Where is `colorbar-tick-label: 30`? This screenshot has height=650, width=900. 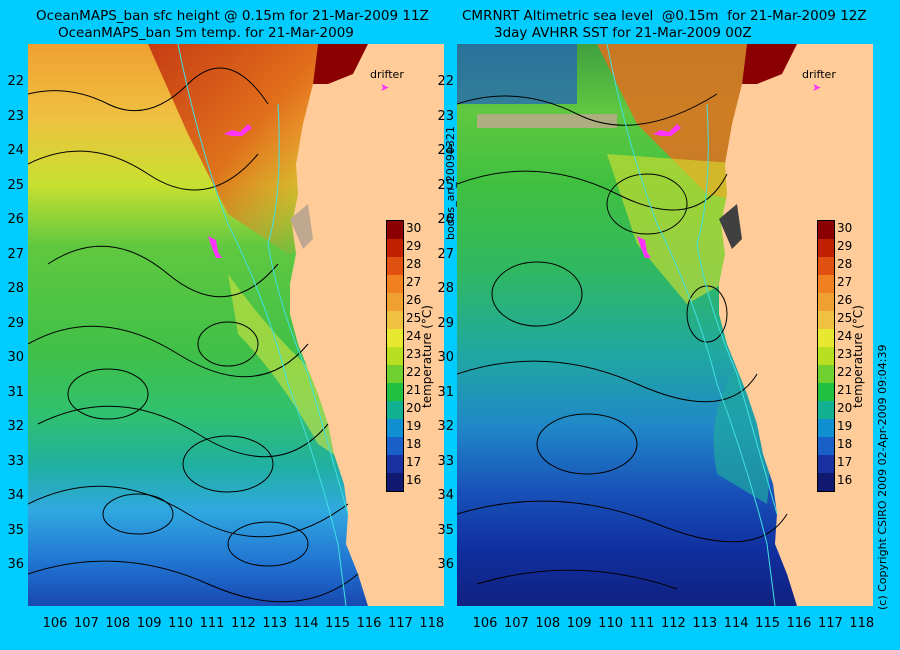
colorbar-tick-label: 30 is located at coordinates (845, 228).